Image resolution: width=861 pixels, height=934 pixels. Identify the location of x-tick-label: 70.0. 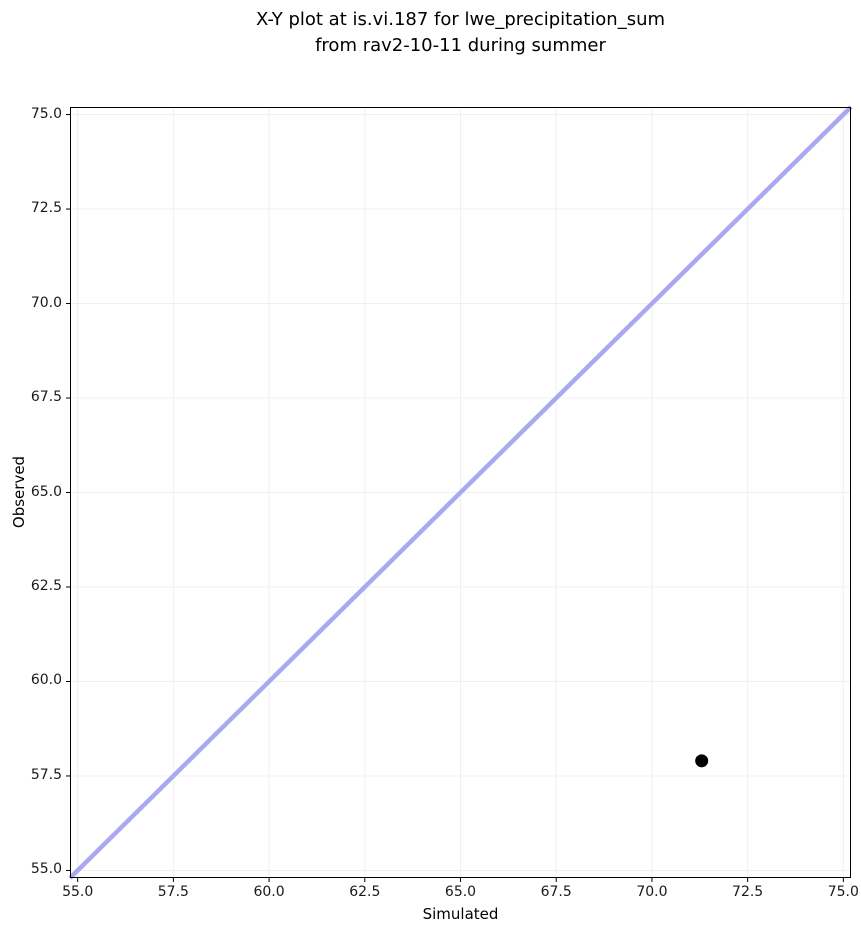
(652, 892).